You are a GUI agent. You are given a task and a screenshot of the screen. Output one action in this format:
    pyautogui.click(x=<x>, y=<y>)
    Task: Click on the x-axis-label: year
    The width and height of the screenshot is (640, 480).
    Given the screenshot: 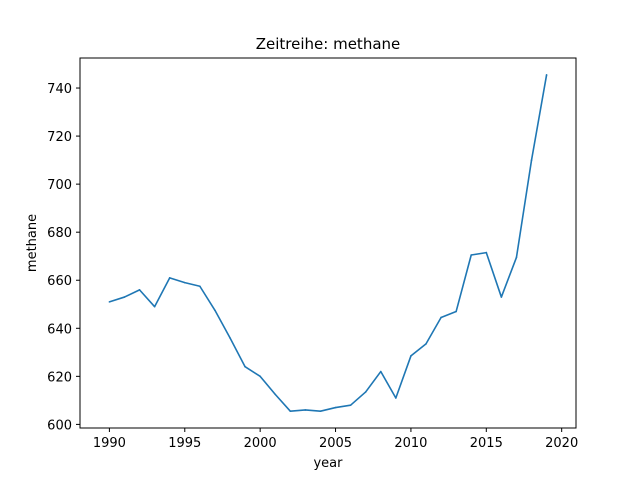 What is the action you would take?
    pyautogui.click(x=328, y=463)
    